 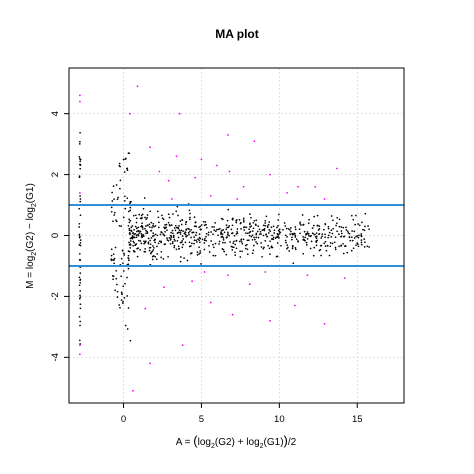 I want to click on y-tick-label: 4, so click(x=55, y=113).